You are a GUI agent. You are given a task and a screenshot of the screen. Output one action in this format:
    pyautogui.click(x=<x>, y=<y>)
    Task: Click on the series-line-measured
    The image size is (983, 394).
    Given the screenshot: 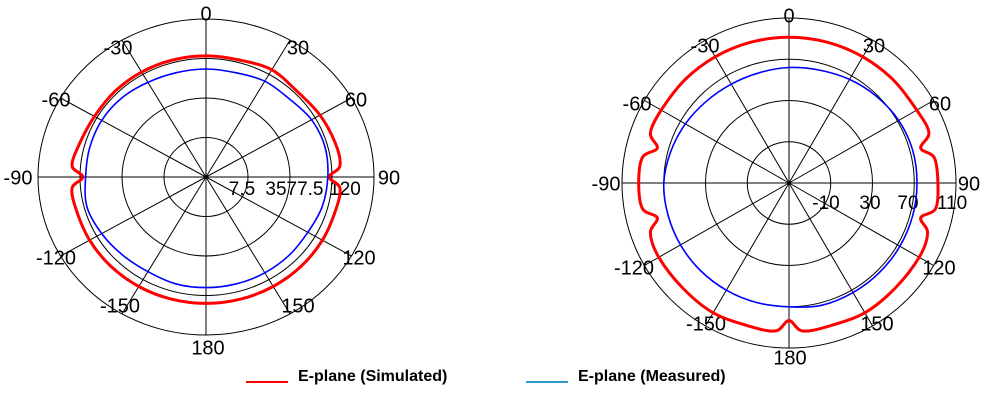 What is the action you would take?
    pyautogui.click(x=206, y=178)
    